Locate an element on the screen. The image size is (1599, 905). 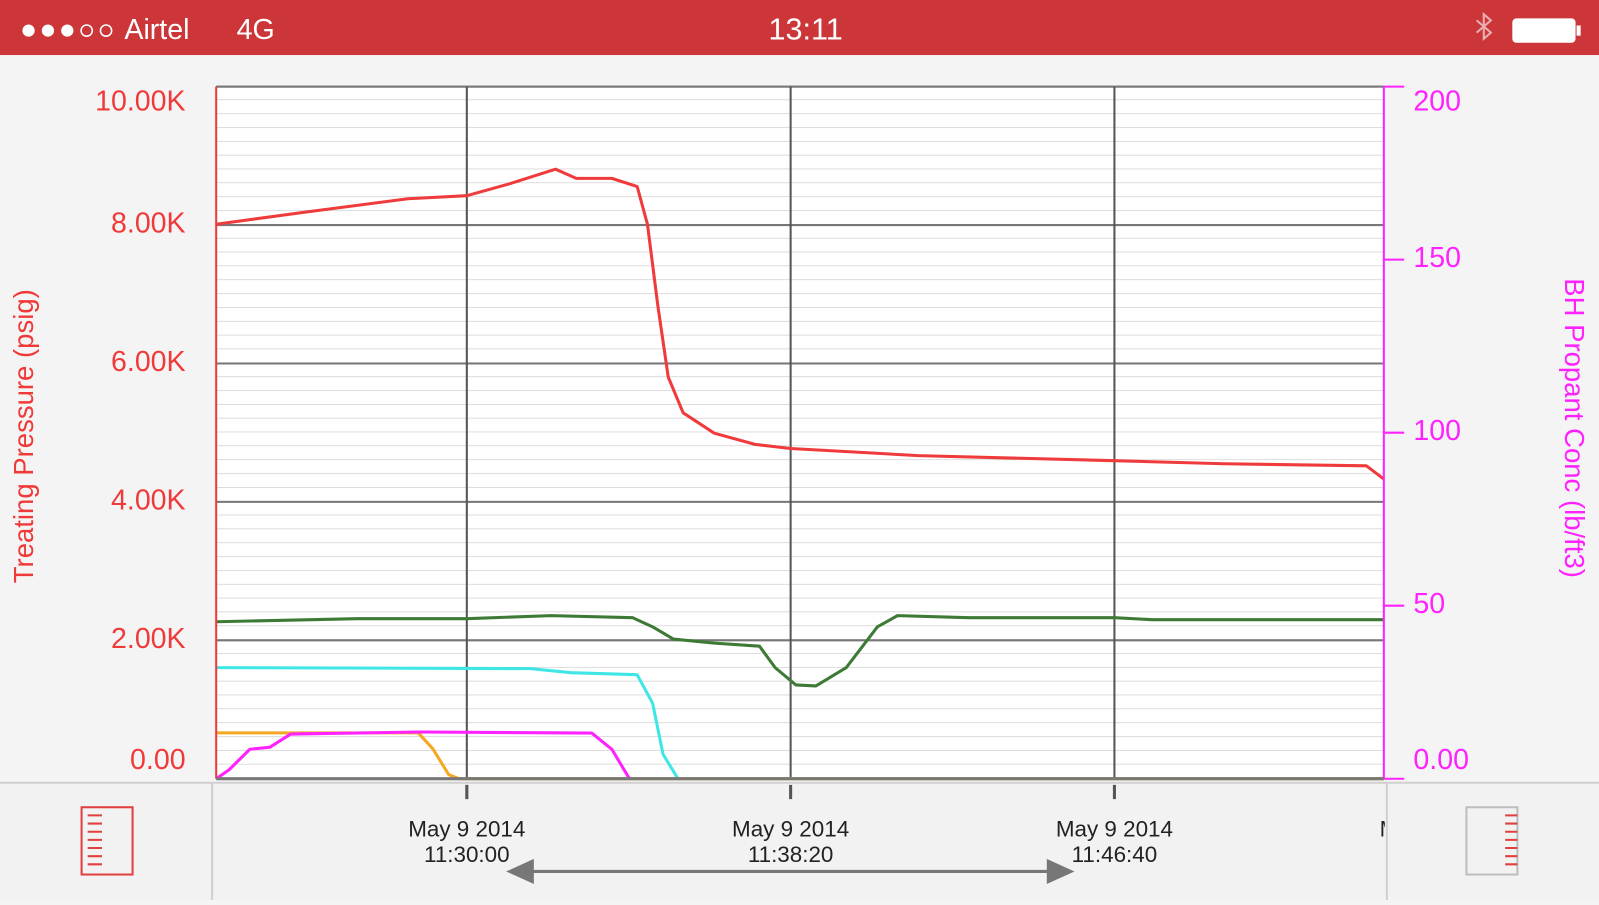
bottom-bar is located at coordinates (799, 841).